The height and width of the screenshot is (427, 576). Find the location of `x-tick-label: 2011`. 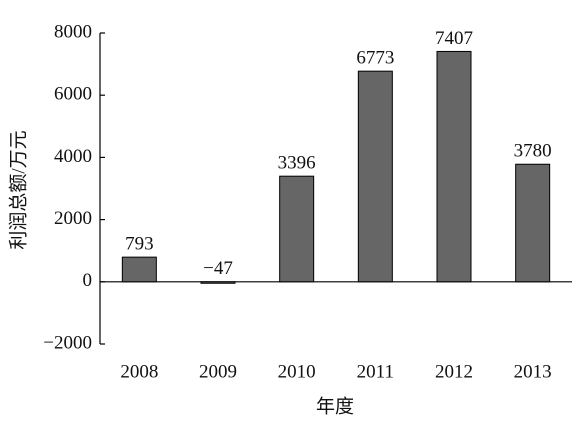

x-tick-label: 2011 is located at coordinates (375, 371).